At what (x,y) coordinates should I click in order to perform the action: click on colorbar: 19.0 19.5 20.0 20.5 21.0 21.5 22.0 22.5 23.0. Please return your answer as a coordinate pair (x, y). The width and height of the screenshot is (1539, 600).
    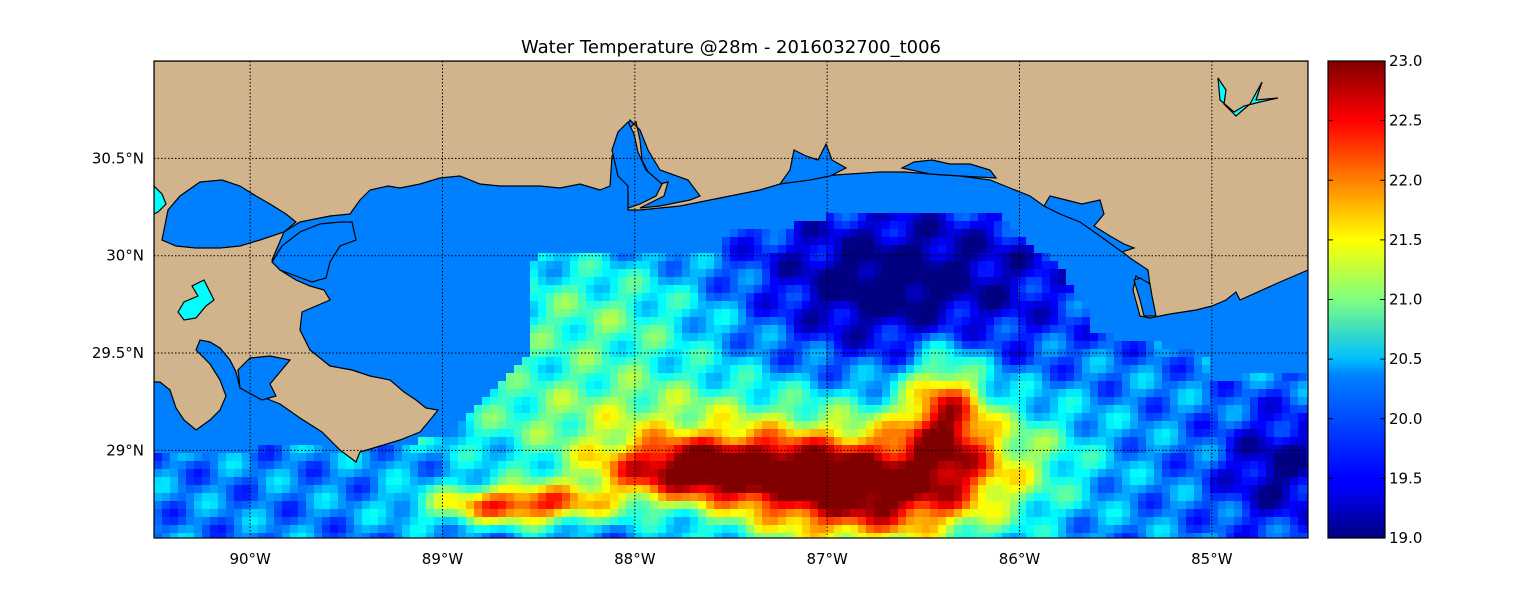
    Looking at the image, I should click on (1374, 299).